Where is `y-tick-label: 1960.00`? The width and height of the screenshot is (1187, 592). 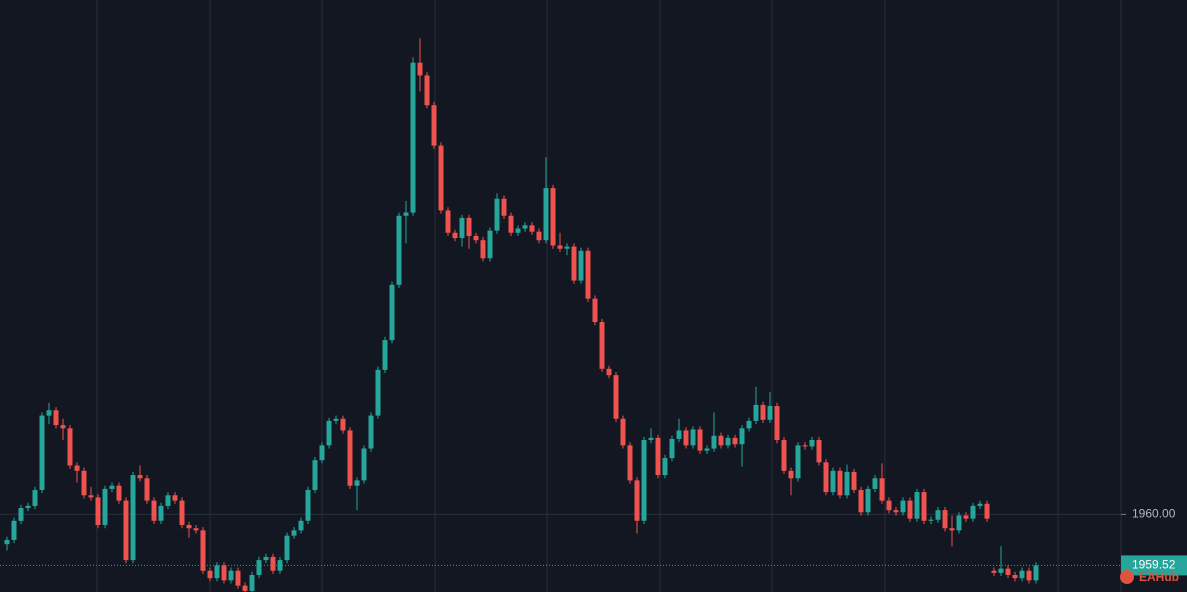 y-tick-label: 1960.00 is located at coordinates (1154, 514).